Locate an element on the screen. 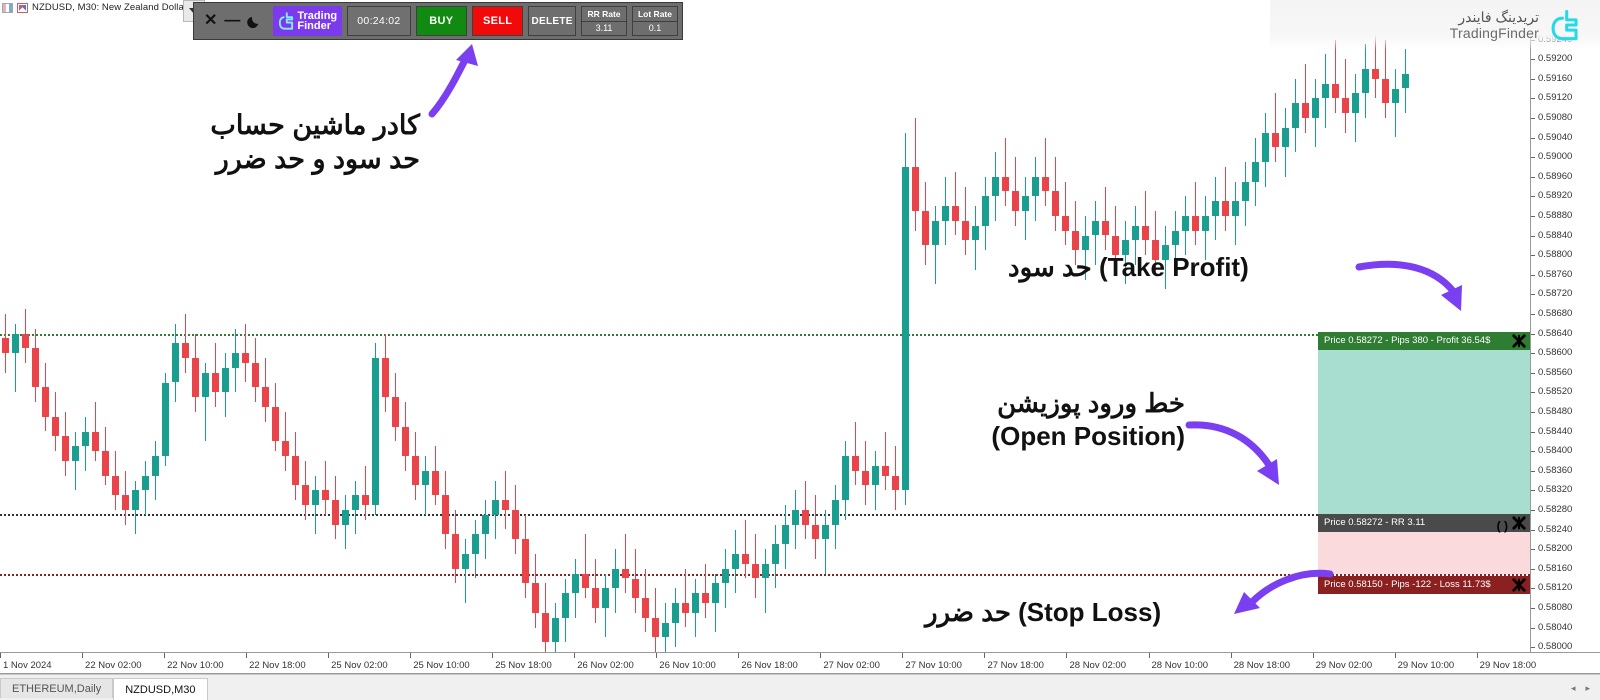  watermark-en-text: TradingFinder is located at coordinates (1494, 33).